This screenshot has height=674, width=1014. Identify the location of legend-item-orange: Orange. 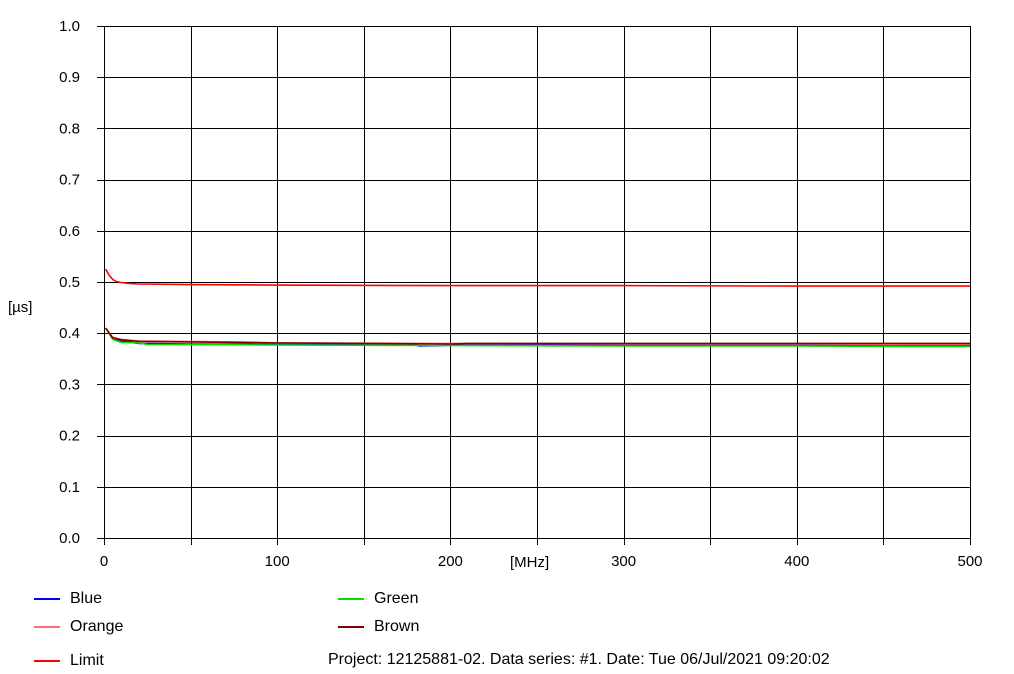
(78, 627).